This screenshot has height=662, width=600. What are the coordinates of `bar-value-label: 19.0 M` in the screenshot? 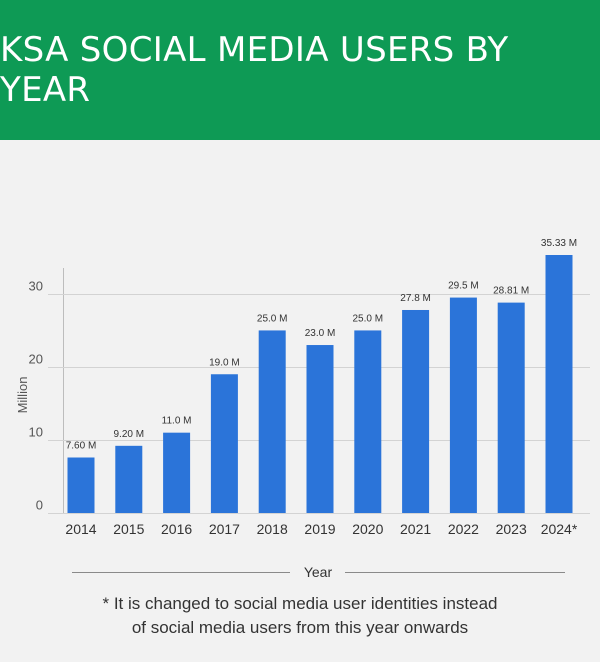 It's located at (224, 362).